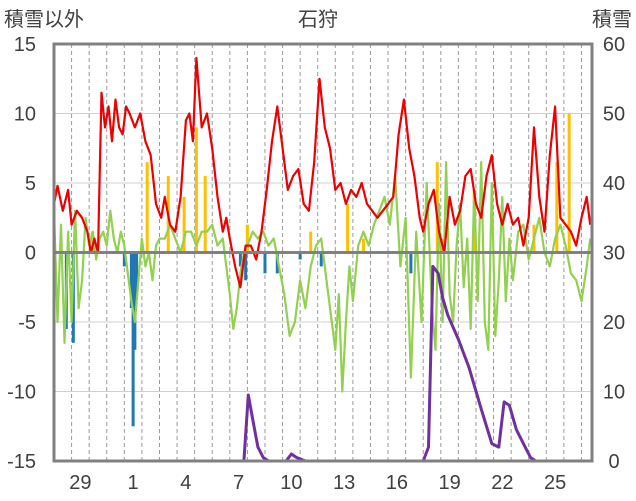  What do you see at coordinates (614, 323) in the screenshot?
I see `right-tick-label: 20` at bounding box center [614, 323].